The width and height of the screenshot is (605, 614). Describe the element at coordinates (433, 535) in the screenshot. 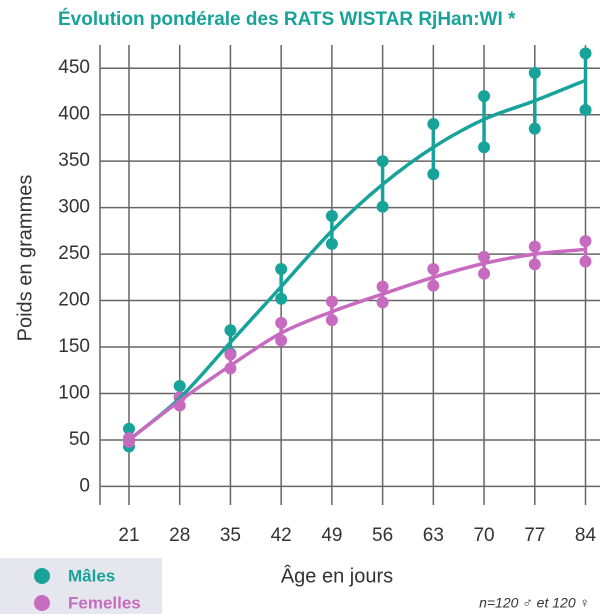

I see `x-tick-label: 63` at that location.